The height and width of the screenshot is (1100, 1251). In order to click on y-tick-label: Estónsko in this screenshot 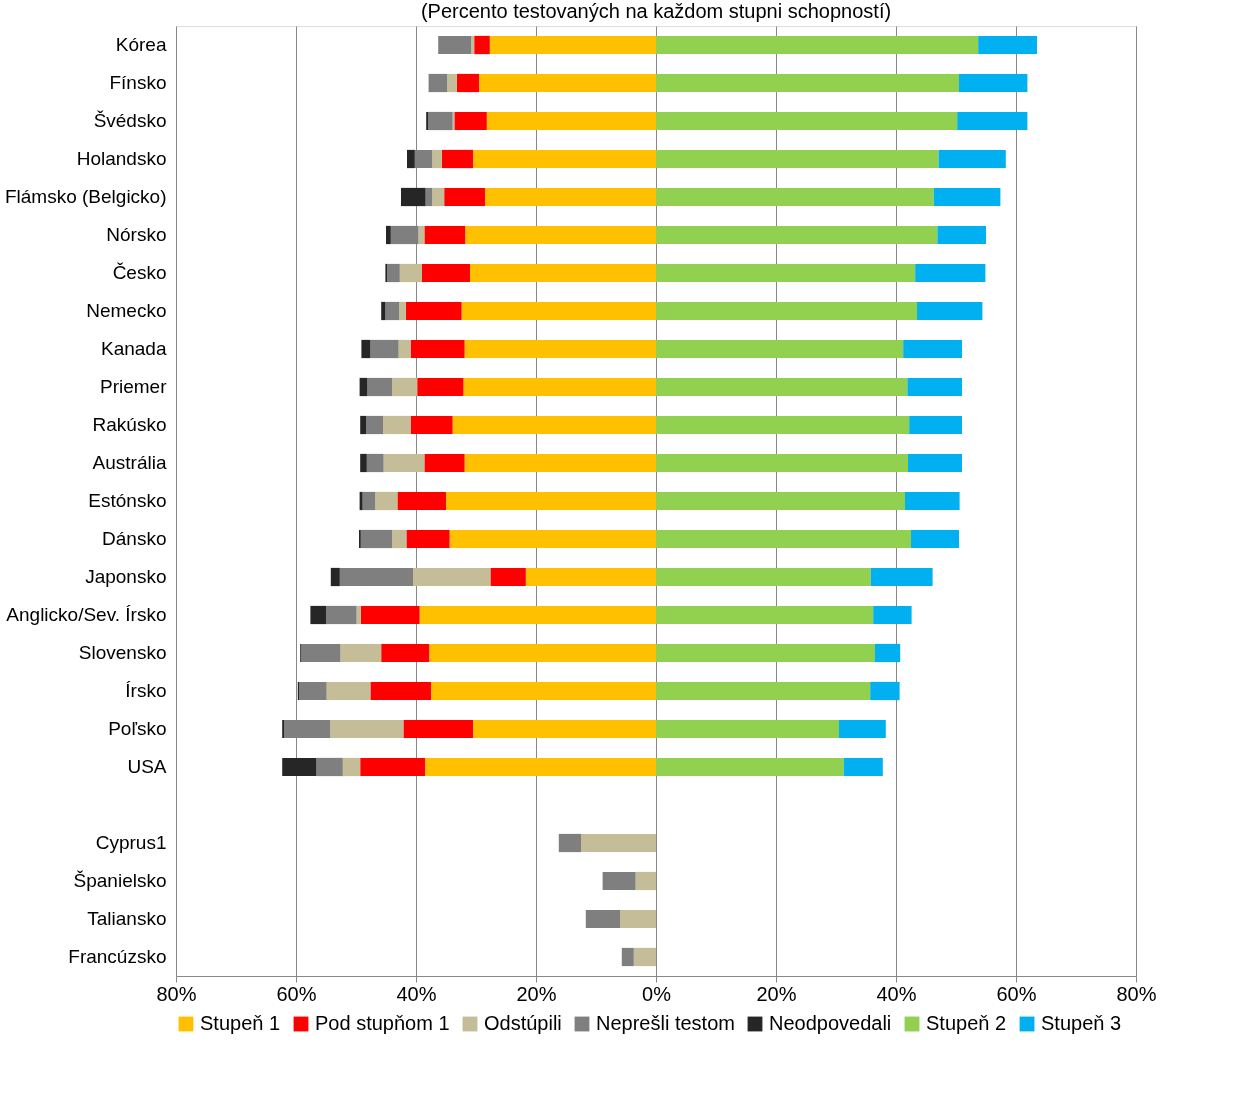, I will do `click(127, 500)`.